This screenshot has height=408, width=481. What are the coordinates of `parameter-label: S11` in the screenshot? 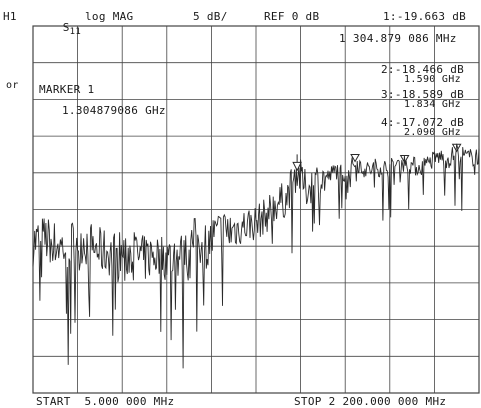 It's located at (58, 28).